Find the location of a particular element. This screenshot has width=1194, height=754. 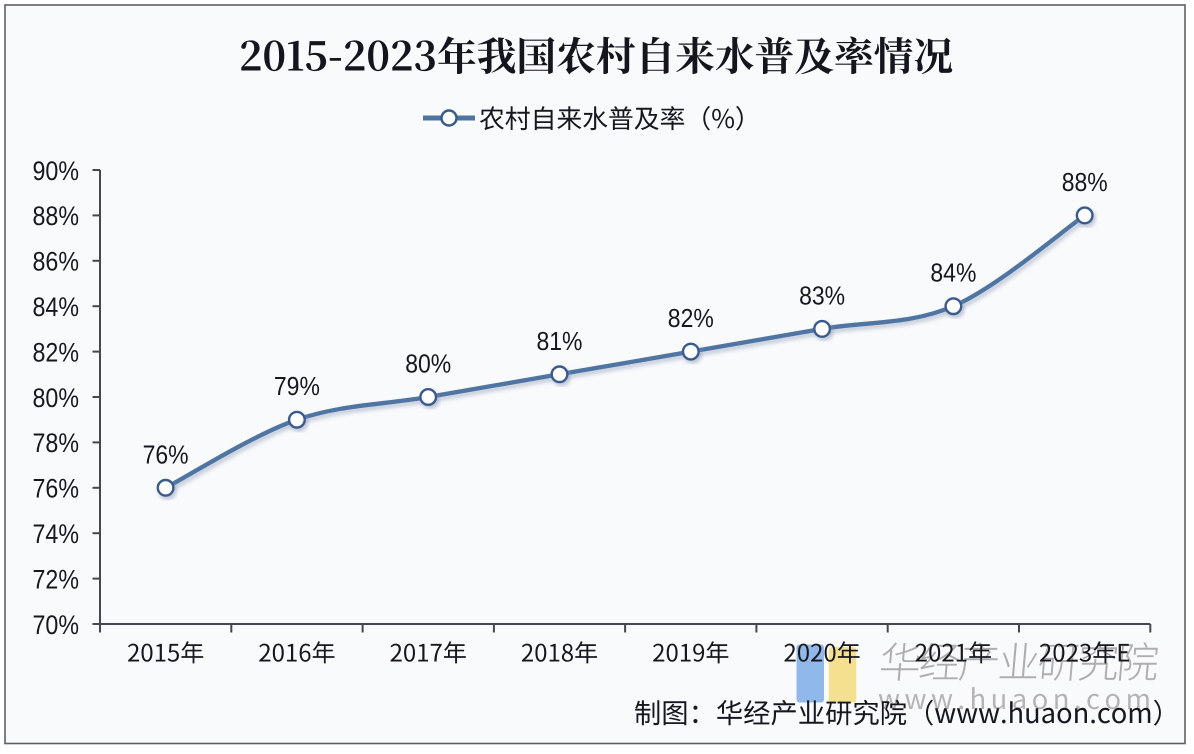

svg-text: 79% is located at coordinates (297, 386).